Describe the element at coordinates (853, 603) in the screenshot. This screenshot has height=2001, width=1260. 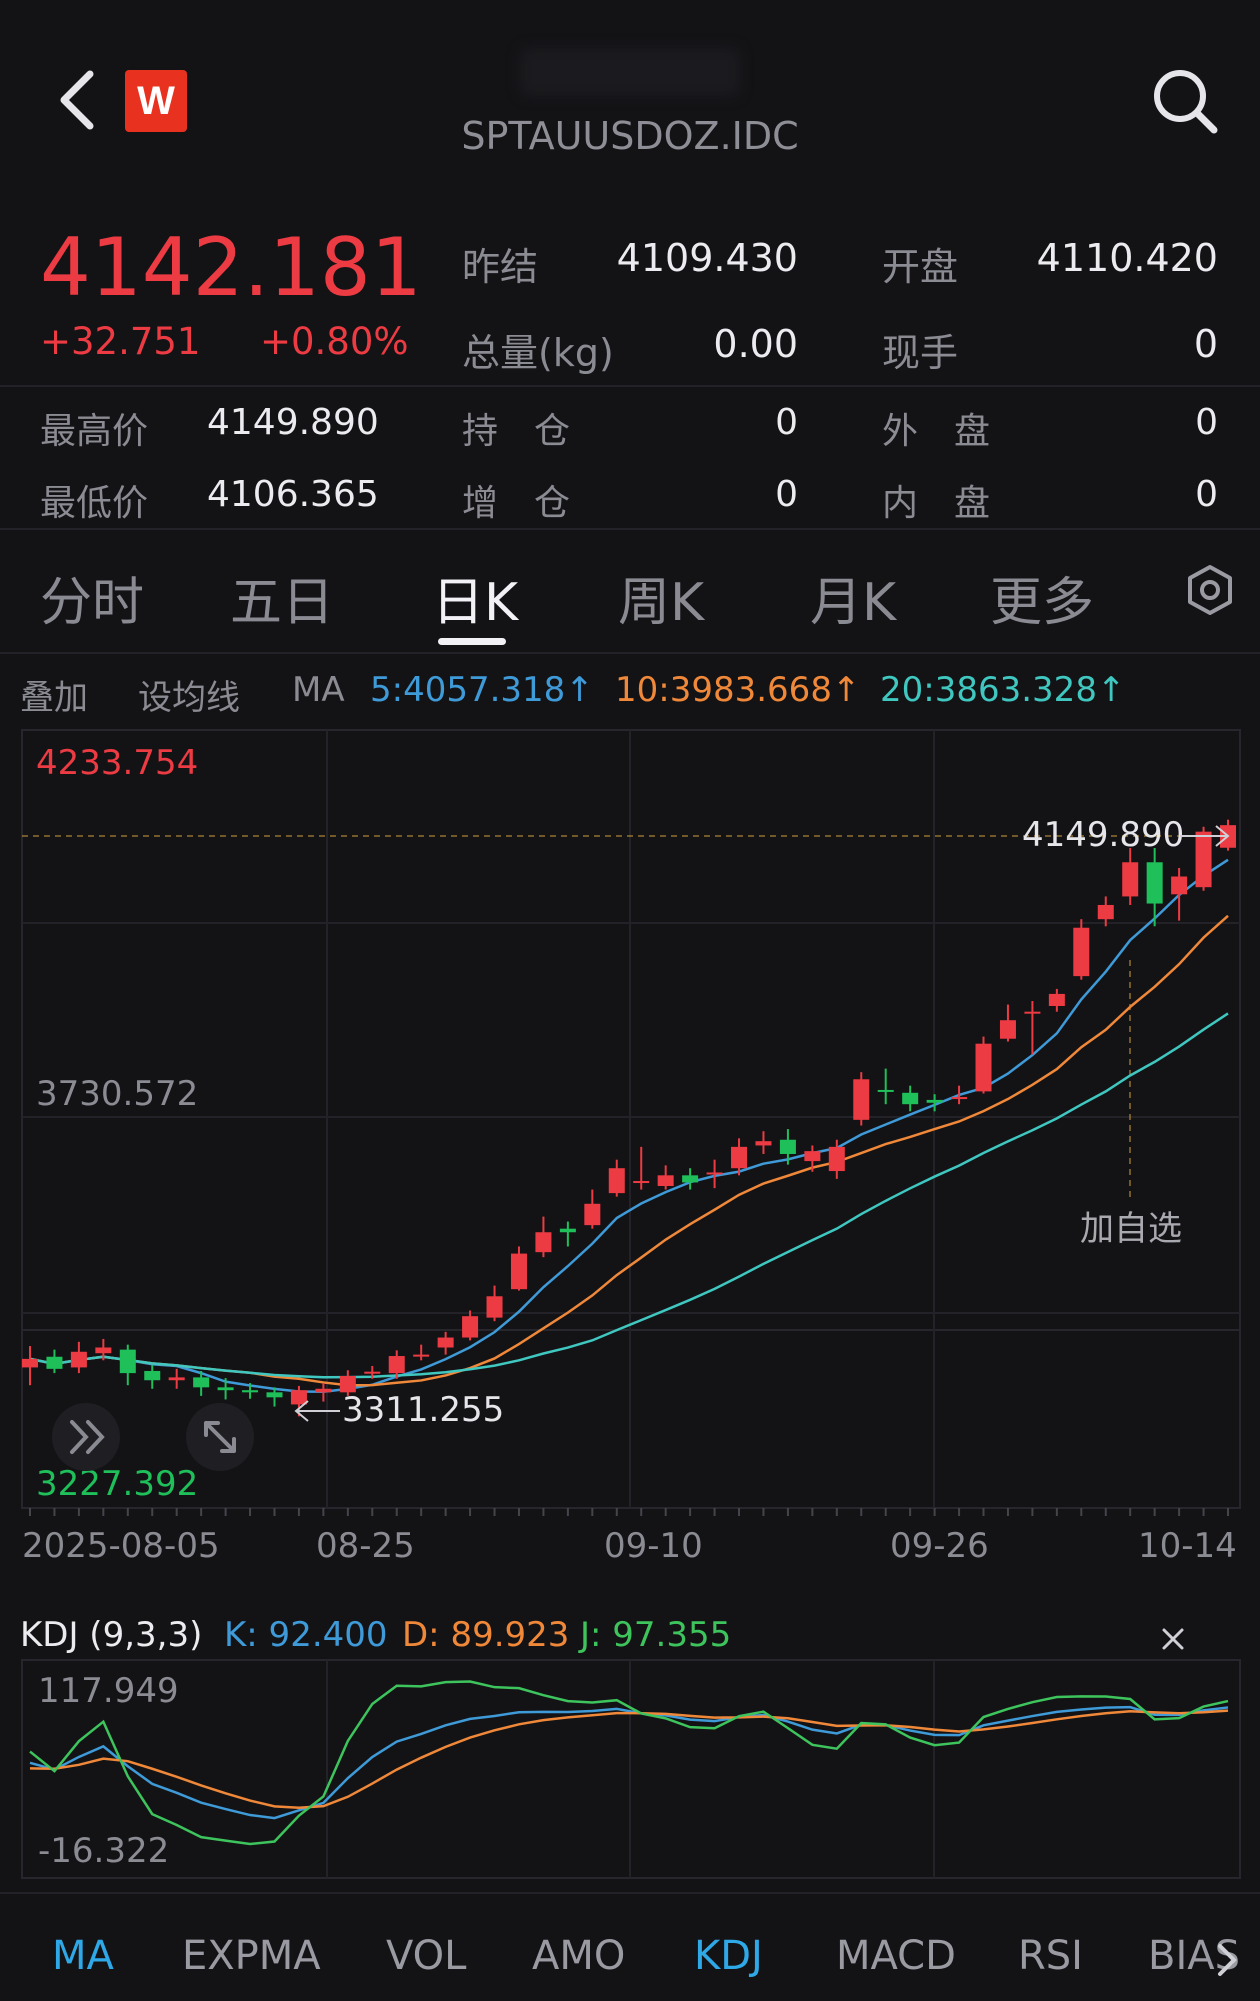
I see `tab-monthly-k: 月K` at that location.